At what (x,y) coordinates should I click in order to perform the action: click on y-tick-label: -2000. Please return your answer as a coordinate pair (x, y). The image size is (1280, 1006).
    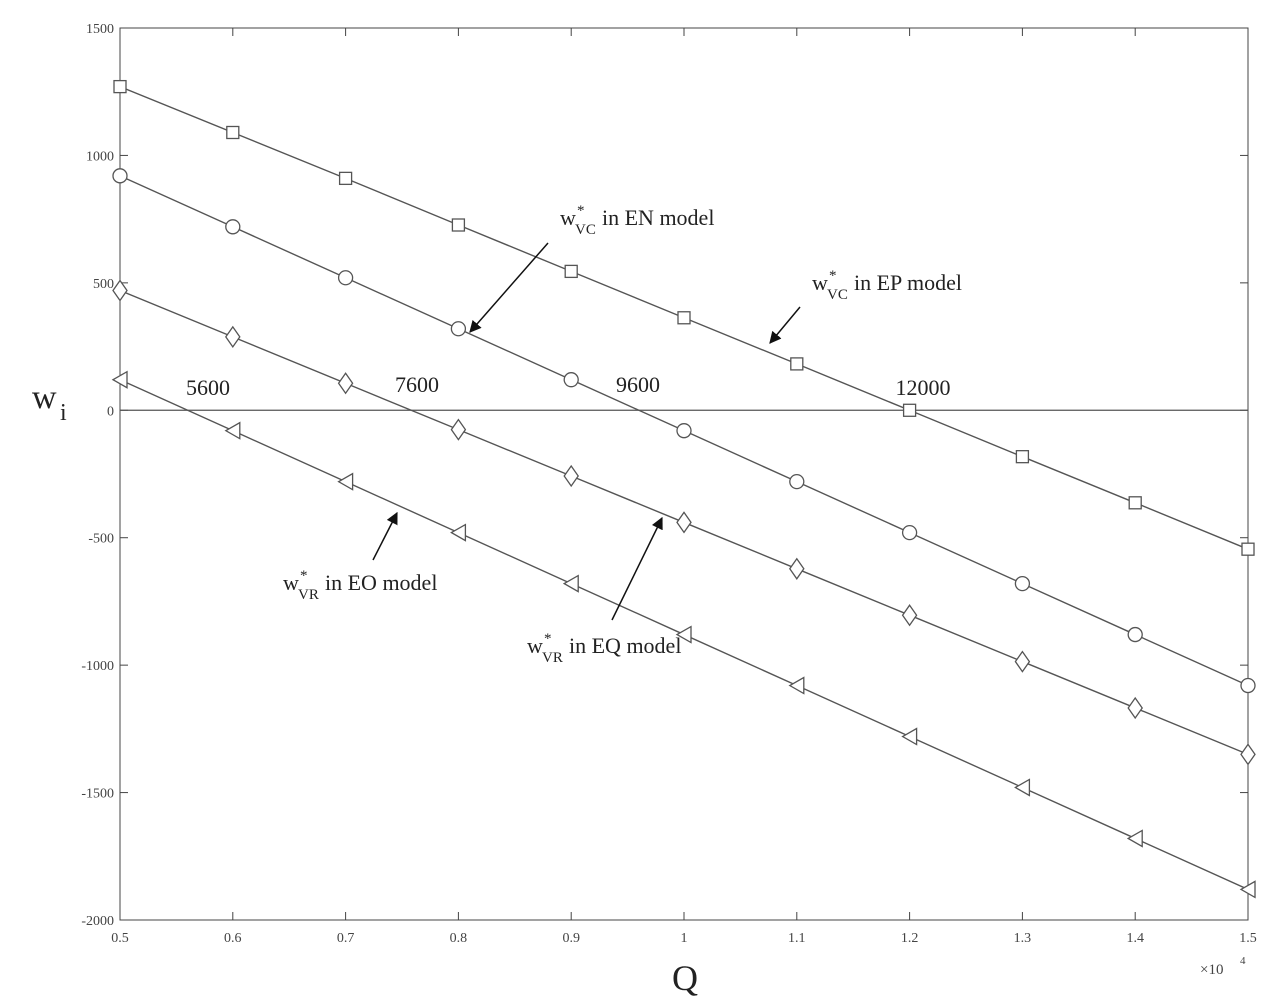
    Looking at the image, I should click on (97, 921).